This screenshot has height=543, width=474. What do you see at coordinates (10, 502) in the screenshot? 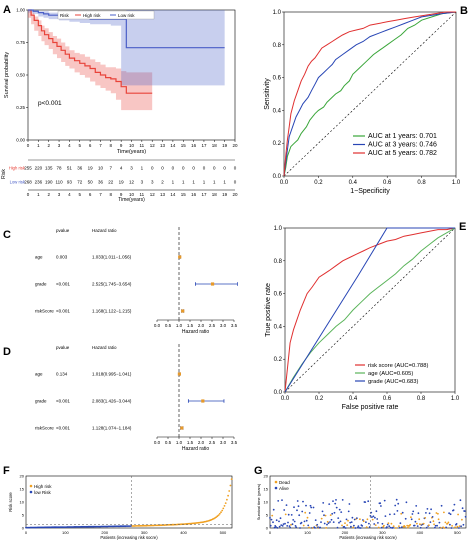
I see `y-axis-label: Risk score` at bounding box center [10, 502].